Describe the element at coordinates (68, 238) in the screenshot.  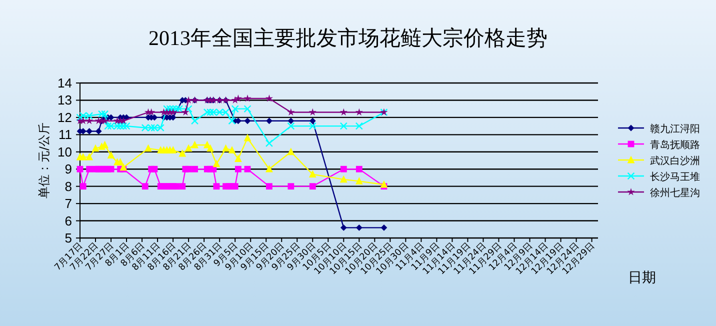
I see `y-tick-label: 5` at that location.